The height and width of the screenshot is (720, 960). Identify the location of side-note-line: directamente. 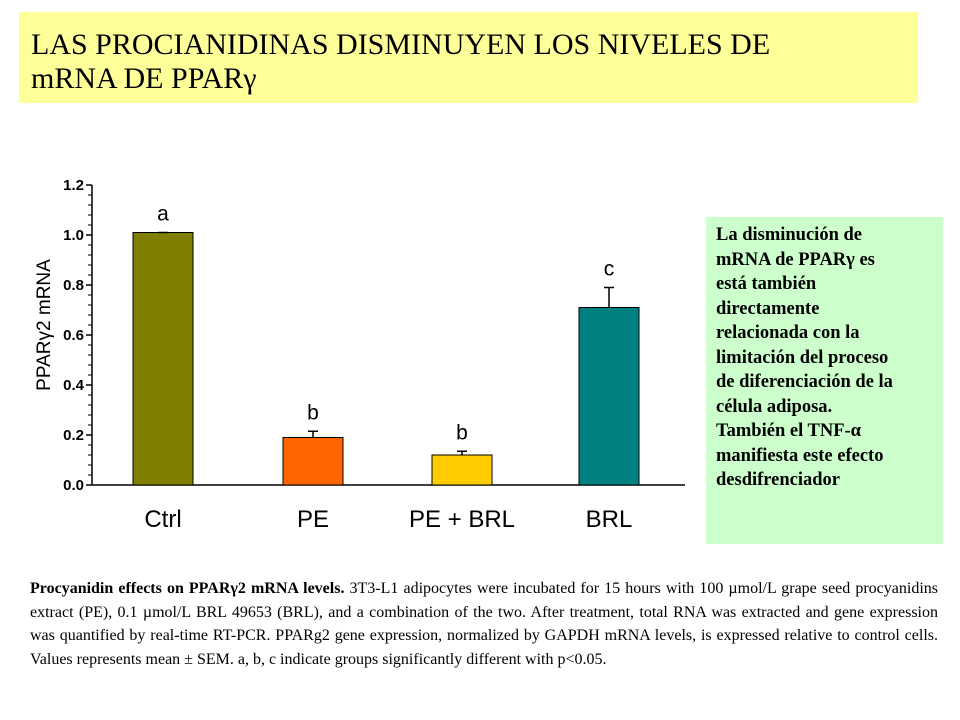
(768, 308).